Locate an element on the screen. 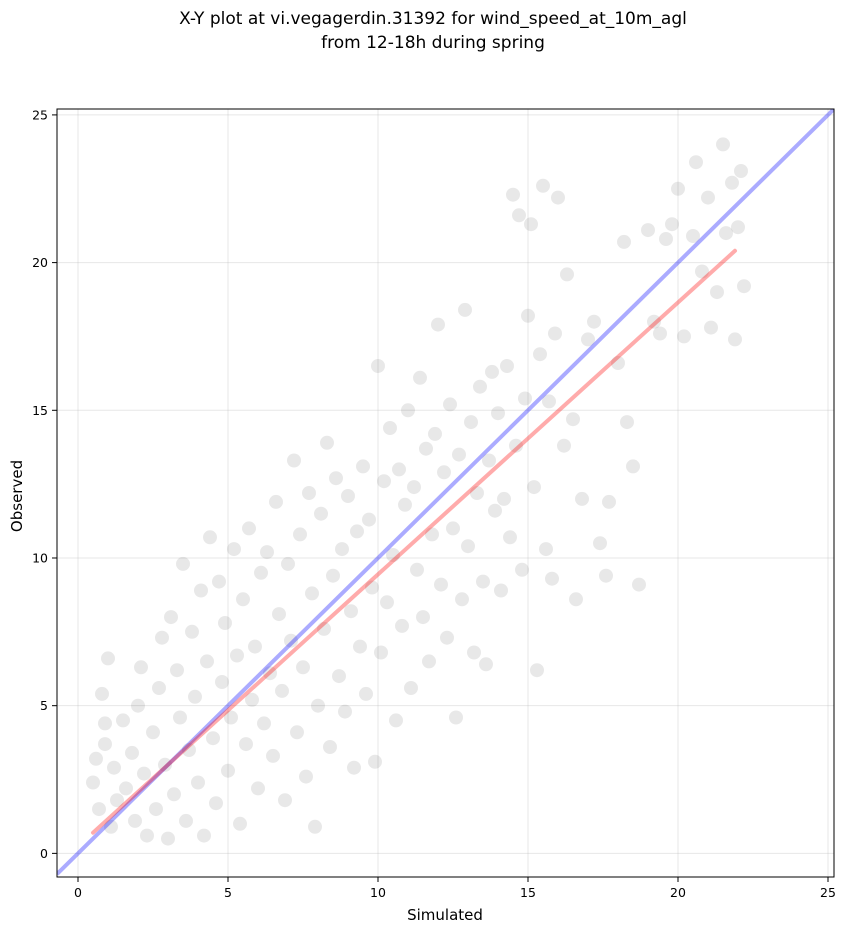  y-tick-label-0: 0 is located at coordinates (44, 853).